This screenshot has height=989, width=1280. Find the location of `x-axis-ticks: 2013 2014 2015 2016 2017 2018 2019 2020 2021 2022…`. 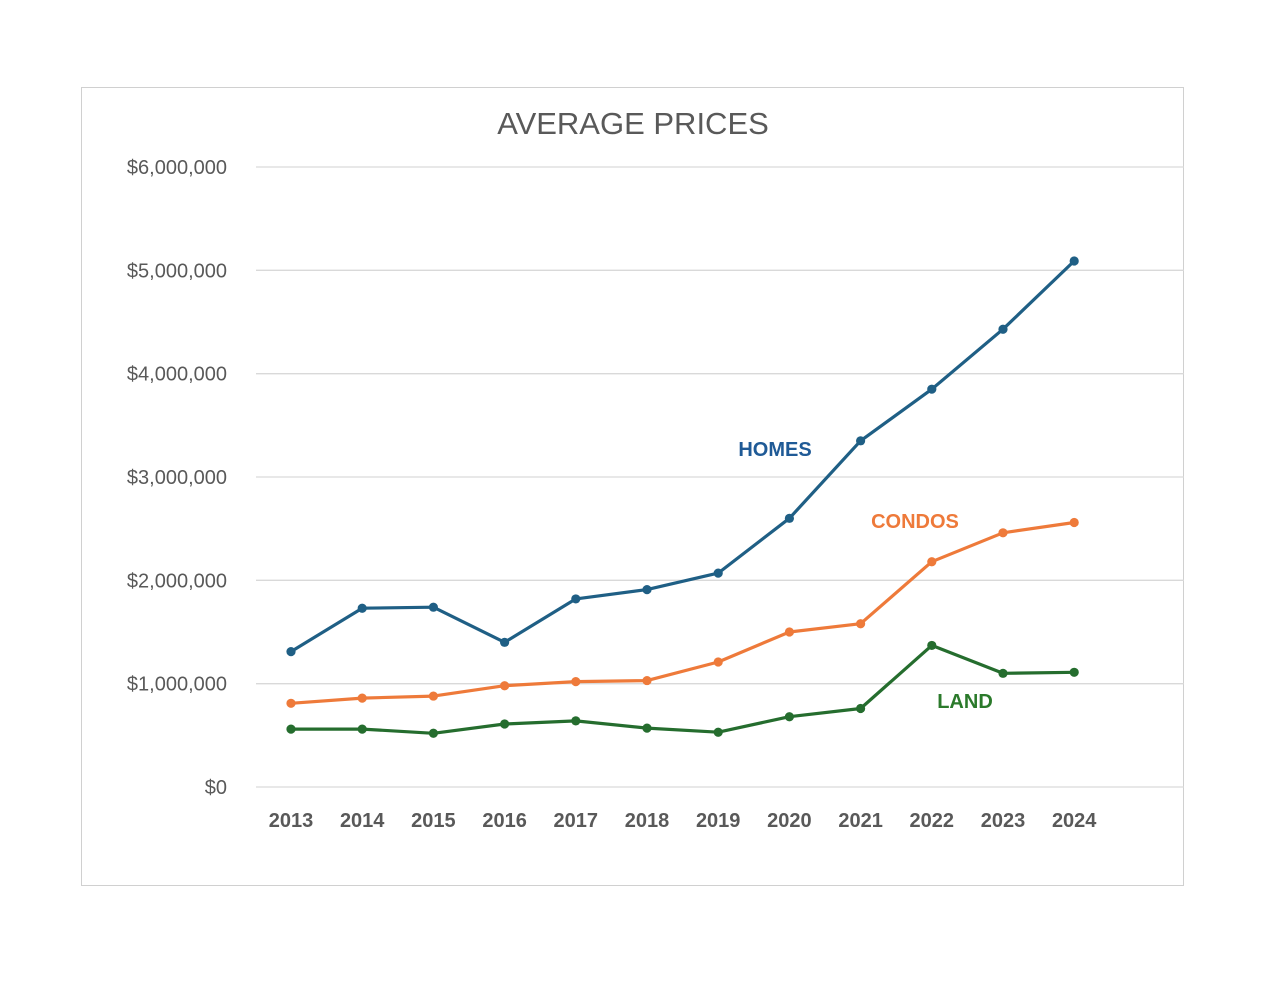

x-axis-ticks: 2013 2014 2015 2016 2017 2018 2019 2020 2021 2022… is located at coordinates (683, 821).